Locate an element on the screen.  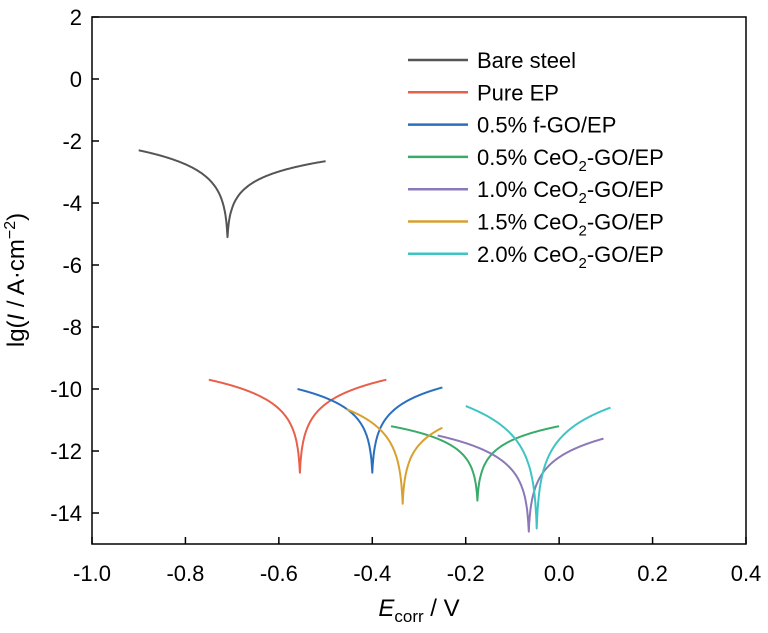
x-tick-label: -0.6 is located at coordinates (279, 573).